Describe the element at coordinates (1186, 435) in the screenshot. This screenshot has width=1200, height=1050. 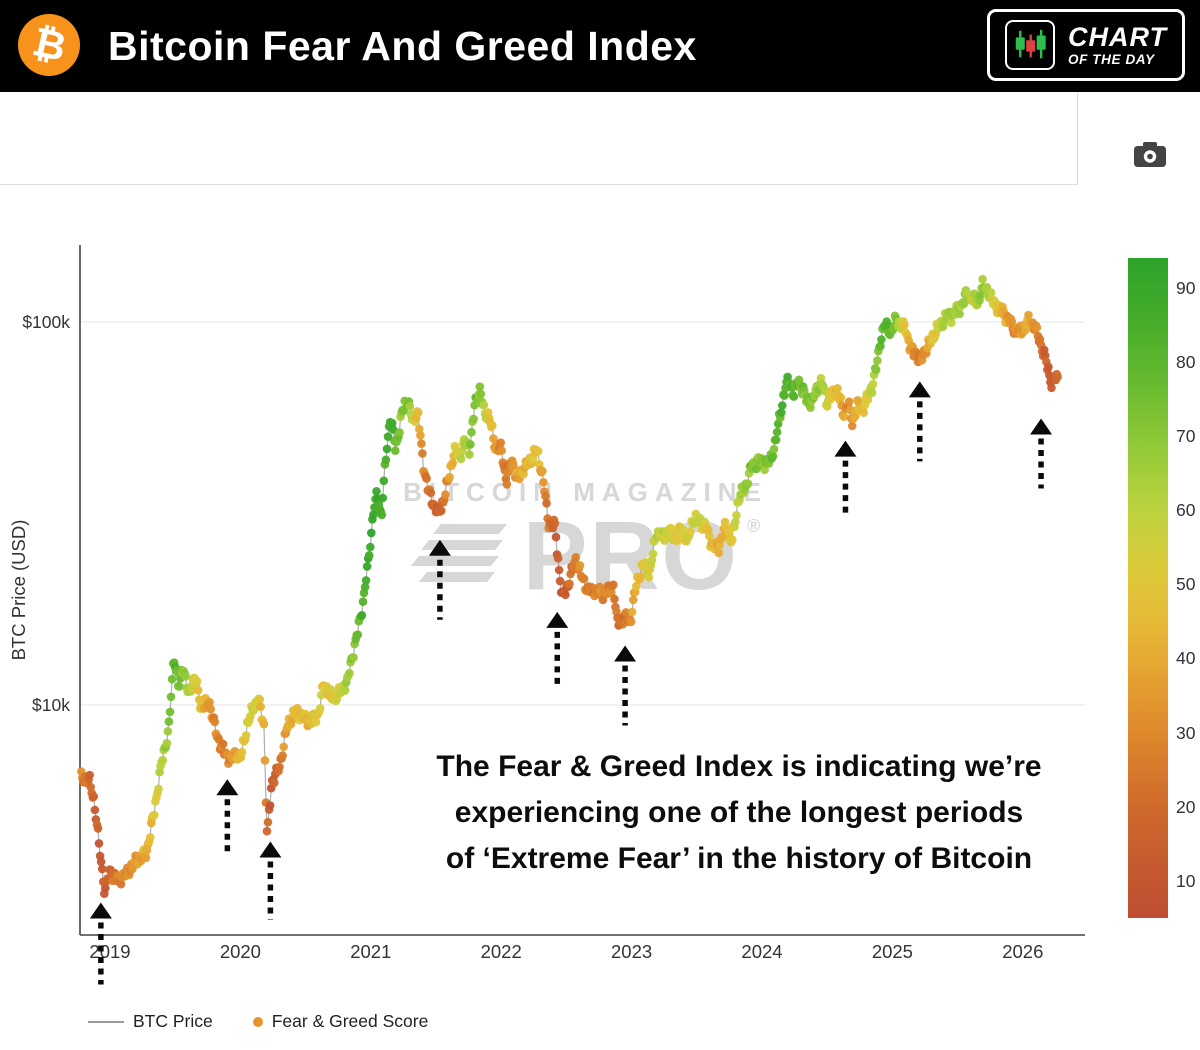
I see `colorbar-tick-label: 70` at that location.